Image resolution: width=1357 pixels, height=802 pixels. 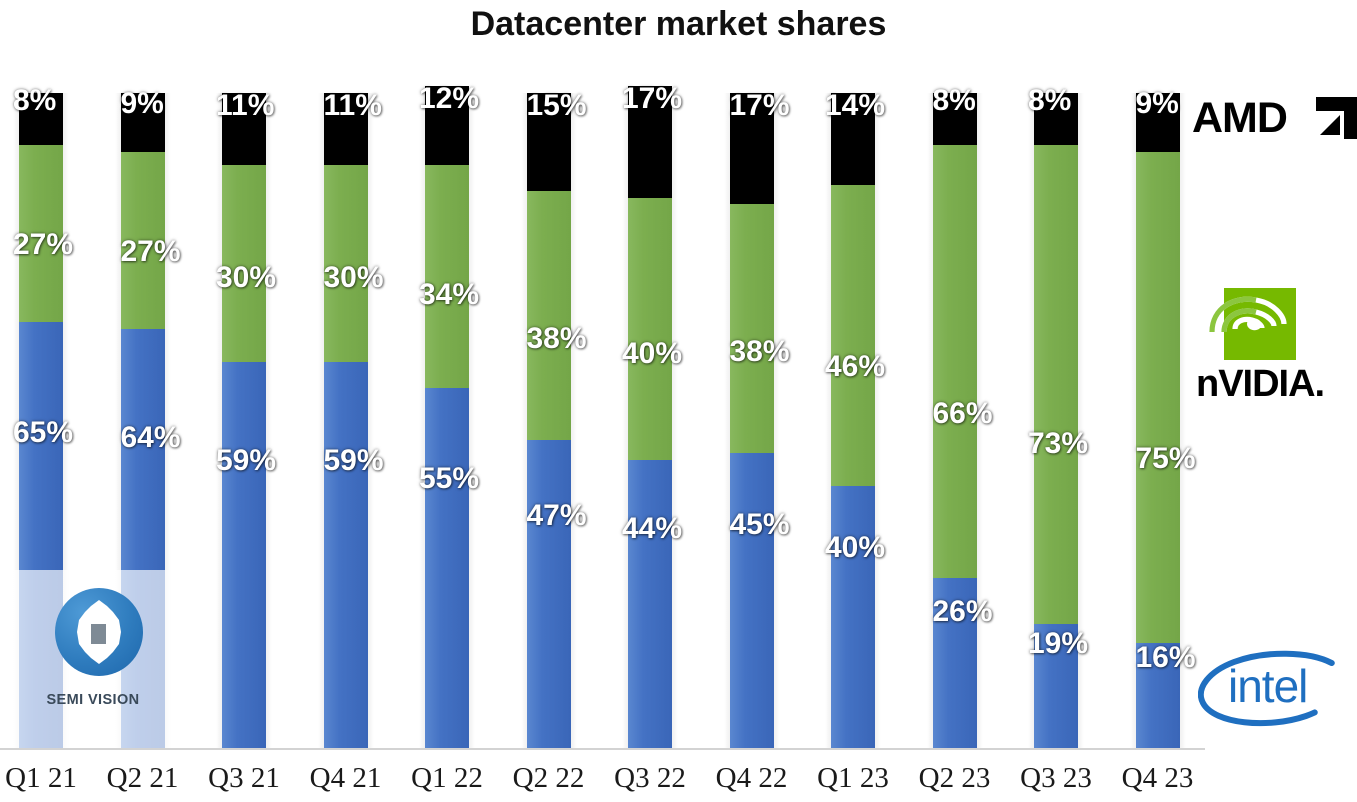 What do you see at coordinates (1240, 118) in the screenshot?
I see `amd-wordmark: AMD` at bounding box center [1240, 118].